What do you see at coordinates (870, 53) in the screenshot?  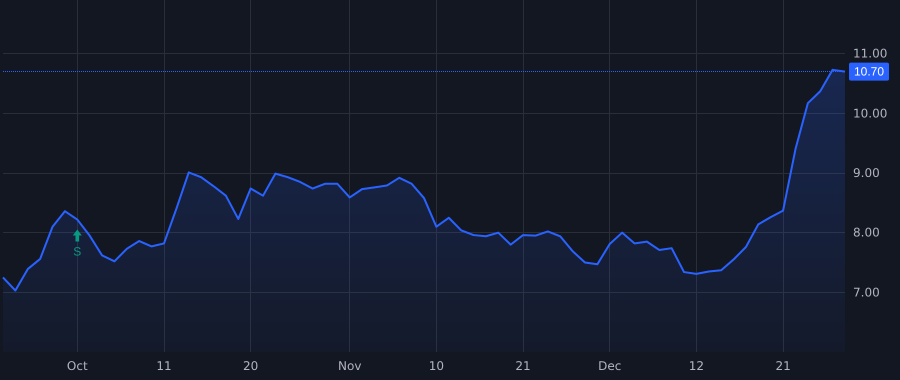 I see `y-tick-label: 11.00` at bounding box center [870, 53].